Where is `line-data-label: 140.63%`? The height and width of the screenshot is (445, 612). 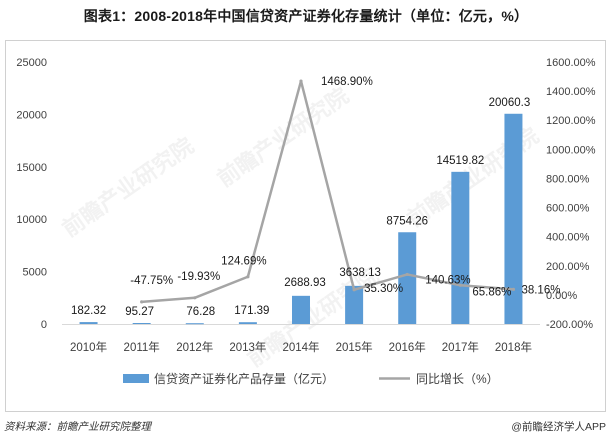 line-data-label: 140.63% is located at coordinates (447, 280).